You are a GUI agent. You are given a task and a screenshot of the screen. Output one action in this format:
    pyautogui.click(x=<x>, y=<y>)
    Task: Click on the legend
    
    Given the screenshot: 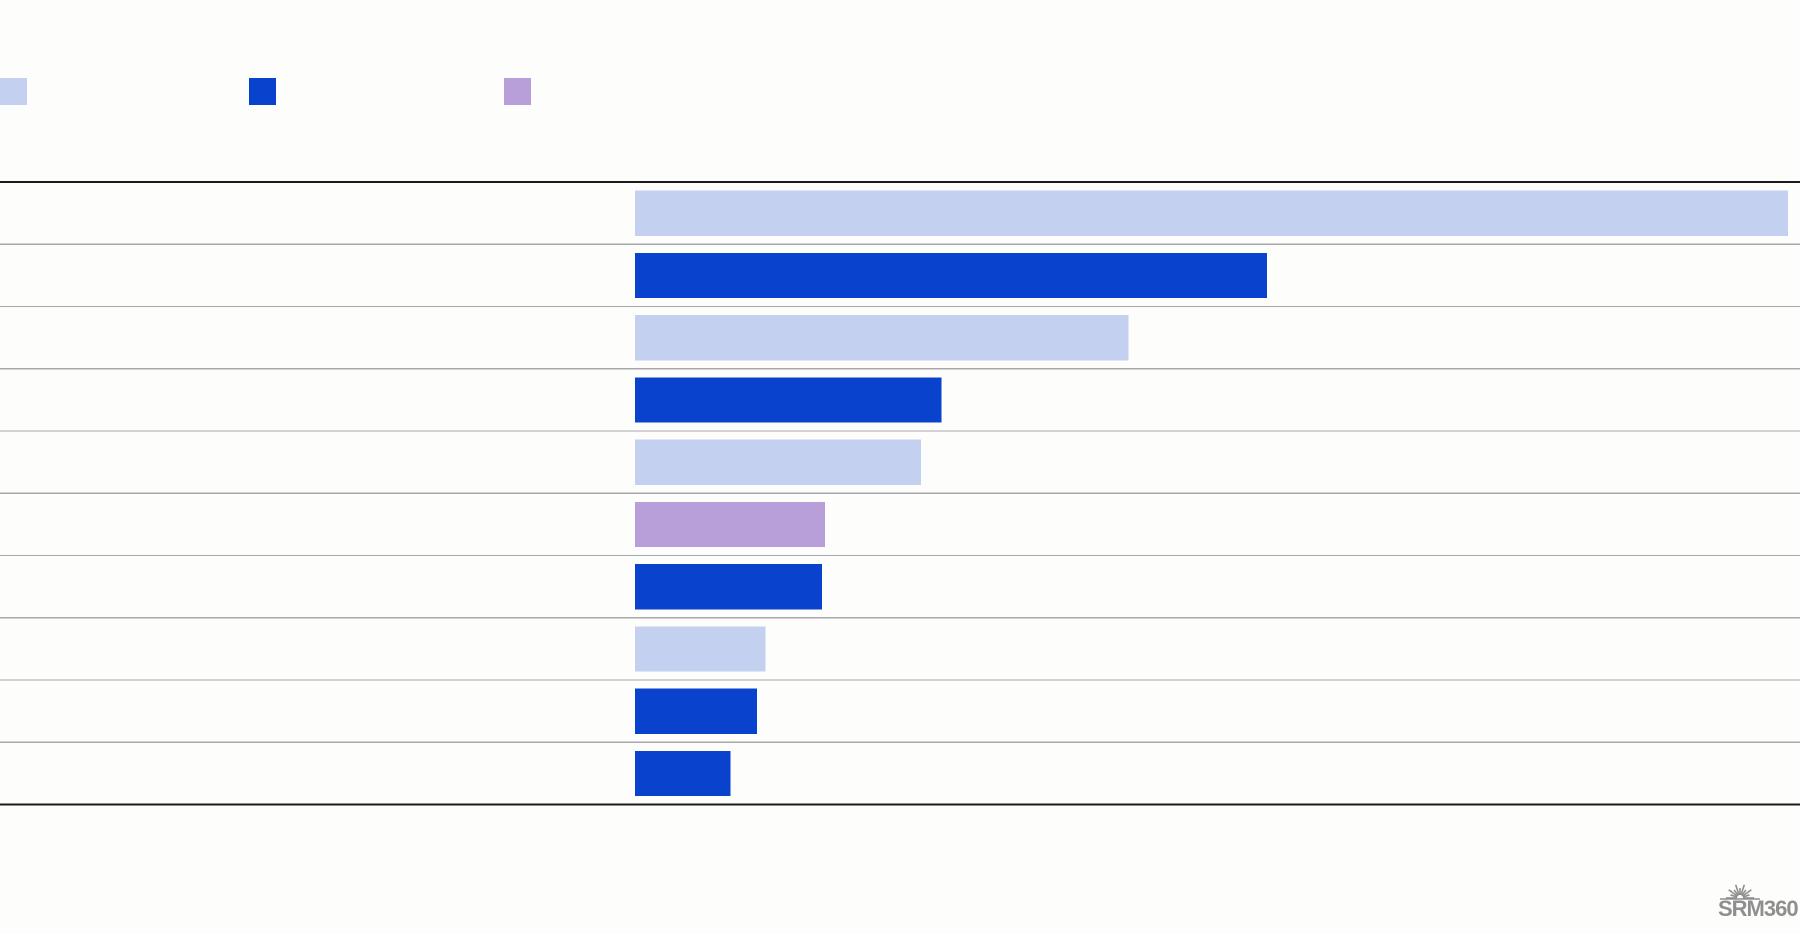 What is the action you would take?
    pyautogui.click(x=265, y=91)
    